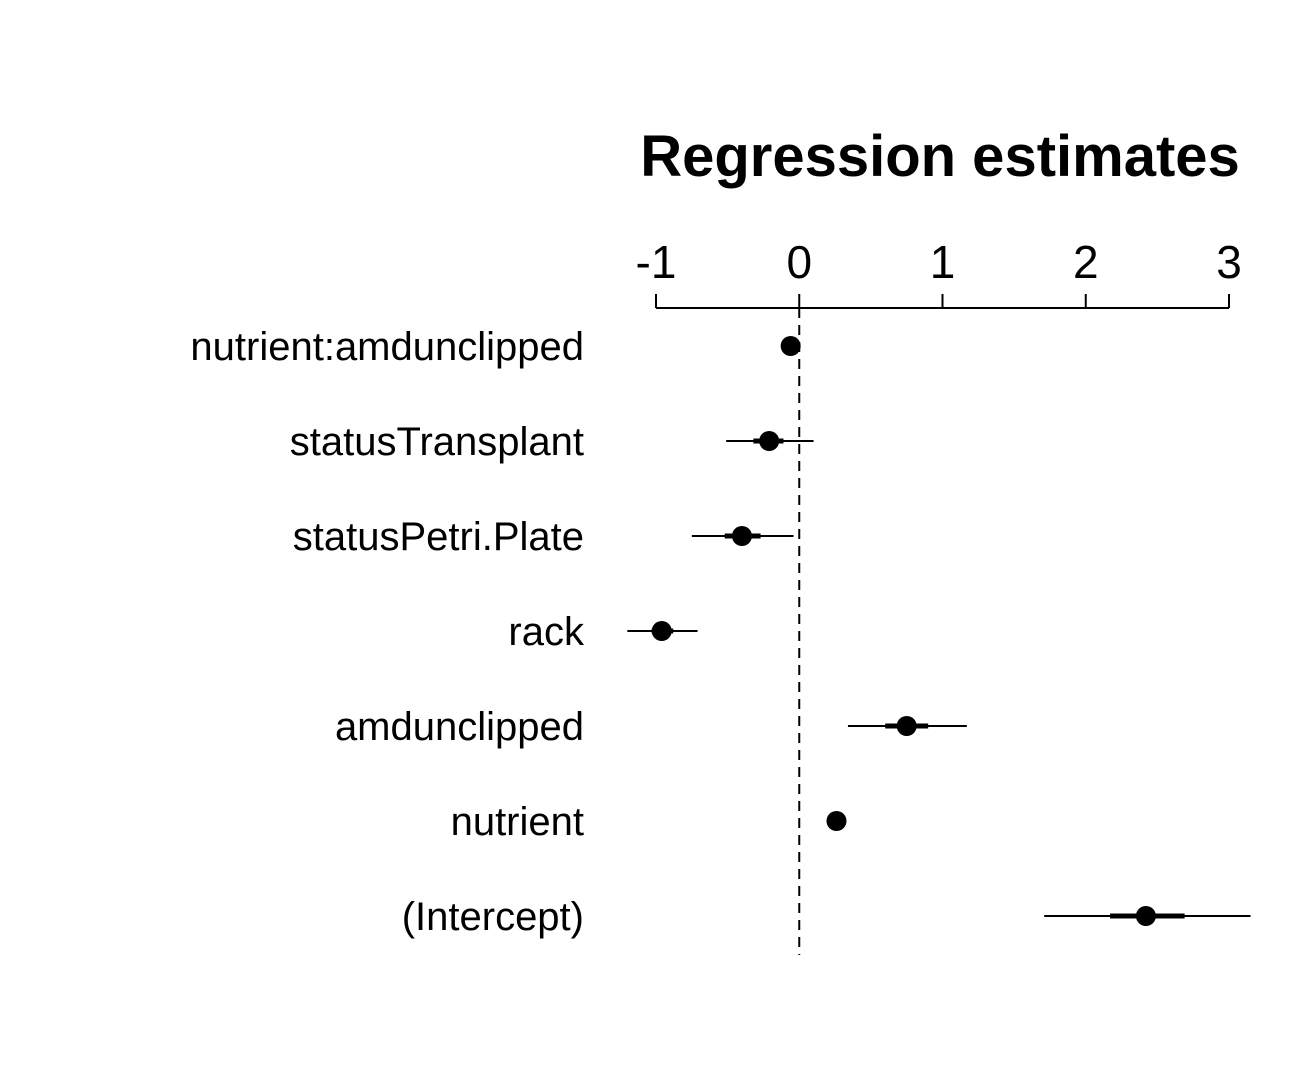 The image size is (1296, 1080). Describe the element at coordinates (799, 262) in the screenshot. I see `x-tick-label: 0` at that location.